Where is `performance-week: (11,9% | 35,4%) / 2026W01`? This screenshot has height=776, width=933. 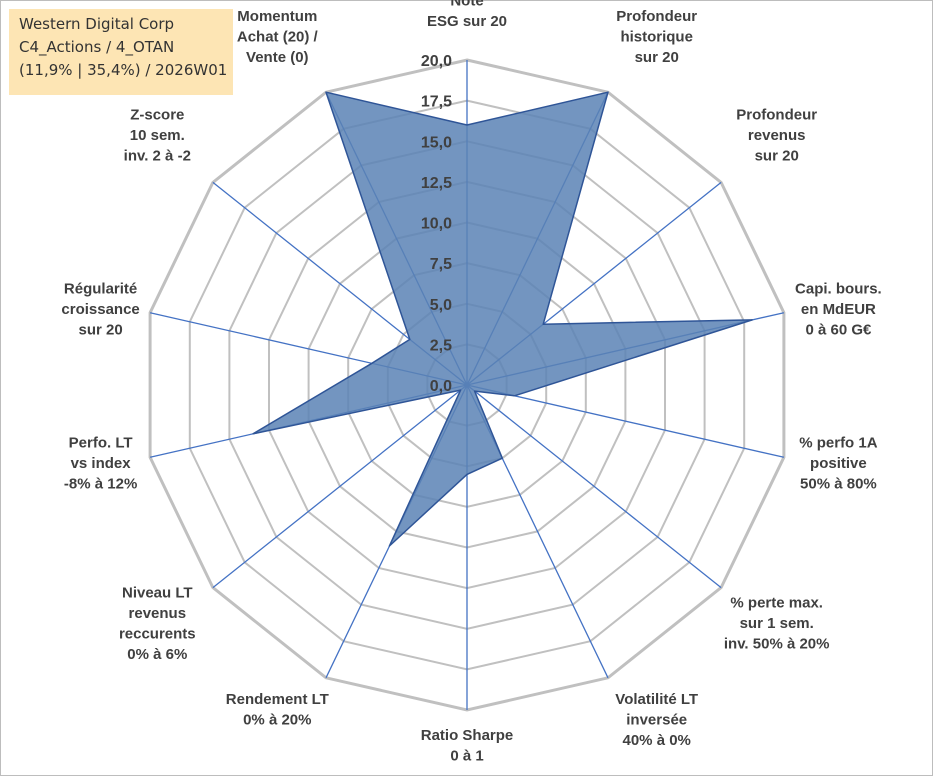
performance-week: (11,9% | 35,4%) / 2026W01 is located at coordinates (123, 70).